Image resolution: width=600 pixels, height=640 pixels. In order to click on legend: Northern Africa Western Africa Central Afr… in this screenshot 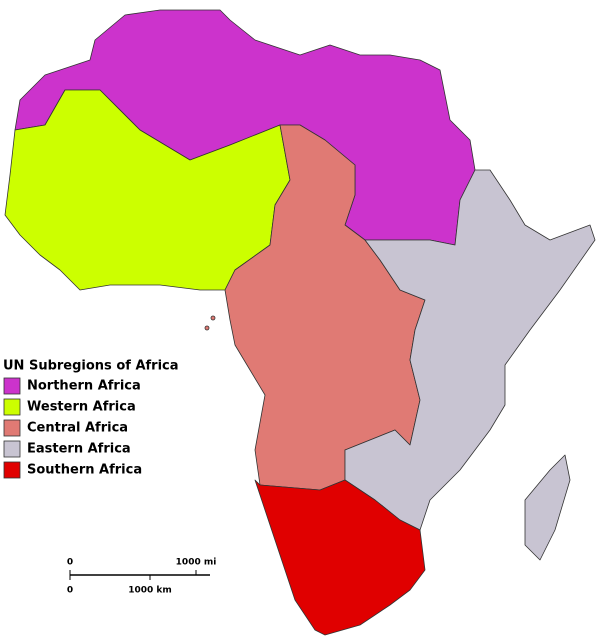, I will do `click(72, 428)`.